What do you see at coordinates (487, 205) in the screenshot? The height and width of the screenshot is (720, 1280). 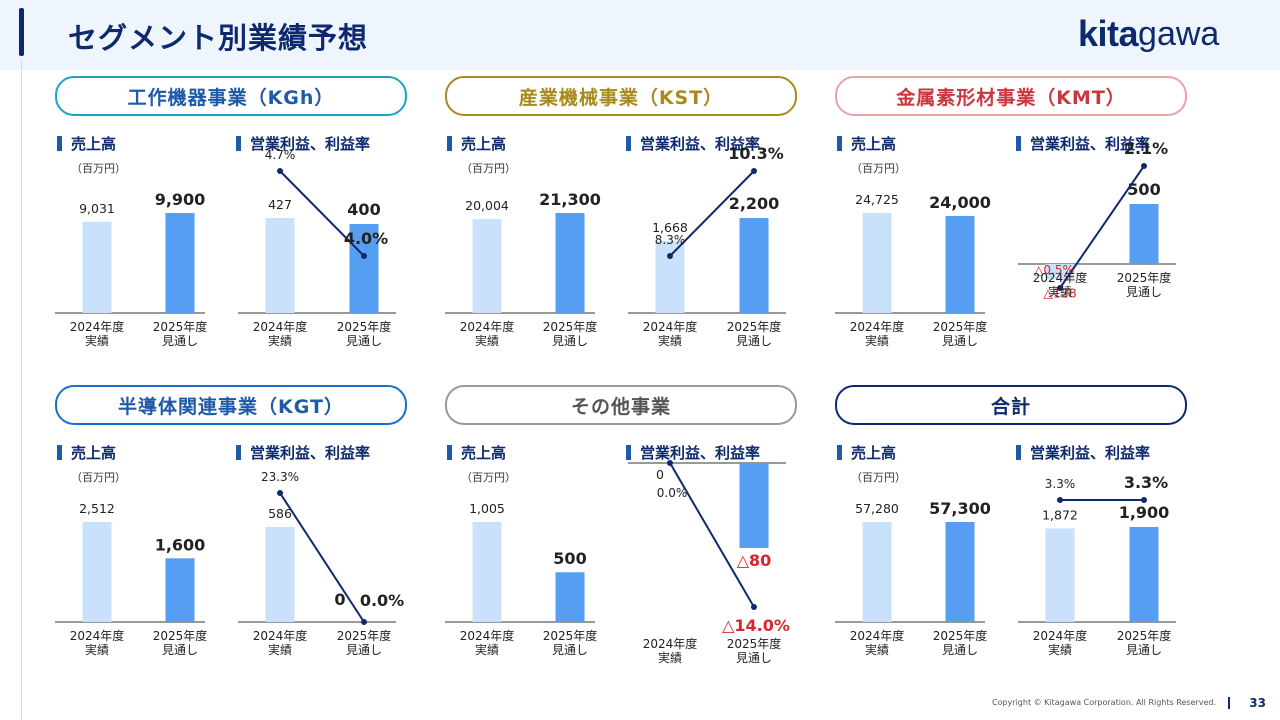 I see `sales-value-actual: 20,004` at bounding box center [487, 205].